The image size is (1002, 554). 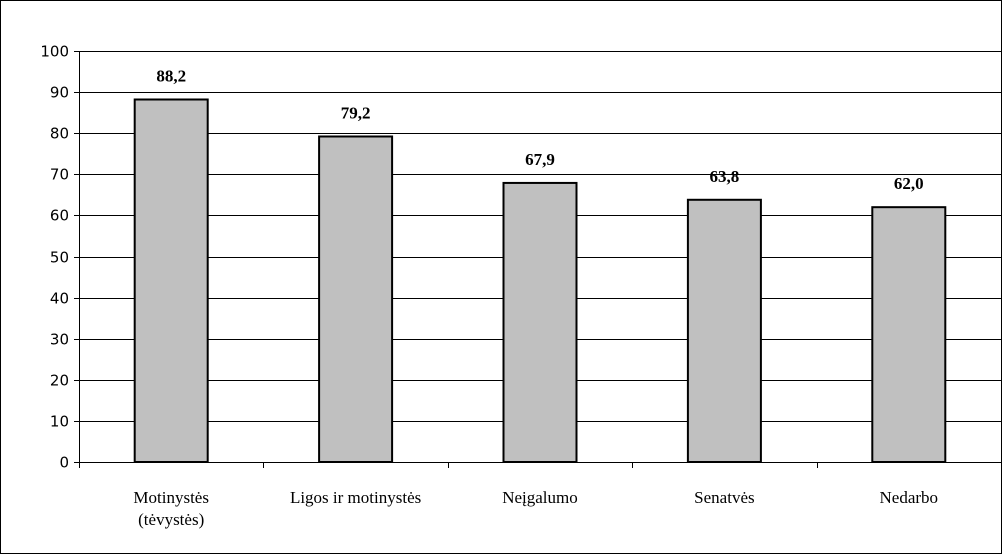 I want to click on y-tick-label: 40, so click(x=59, y=299).